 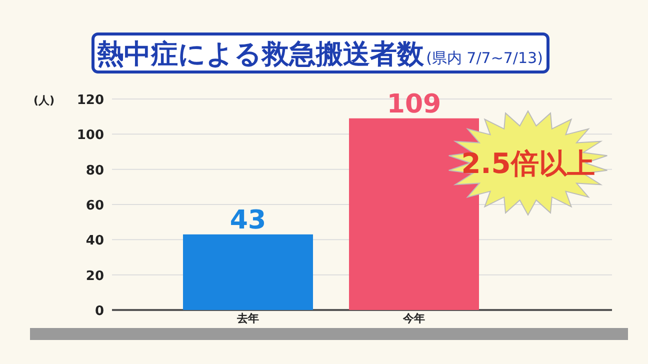 What do you see at coordinates (484, 58) in the screenshot?
I see `chart-subtitle: (県内 7/7~7/13)` at bounding box center [484, 58].